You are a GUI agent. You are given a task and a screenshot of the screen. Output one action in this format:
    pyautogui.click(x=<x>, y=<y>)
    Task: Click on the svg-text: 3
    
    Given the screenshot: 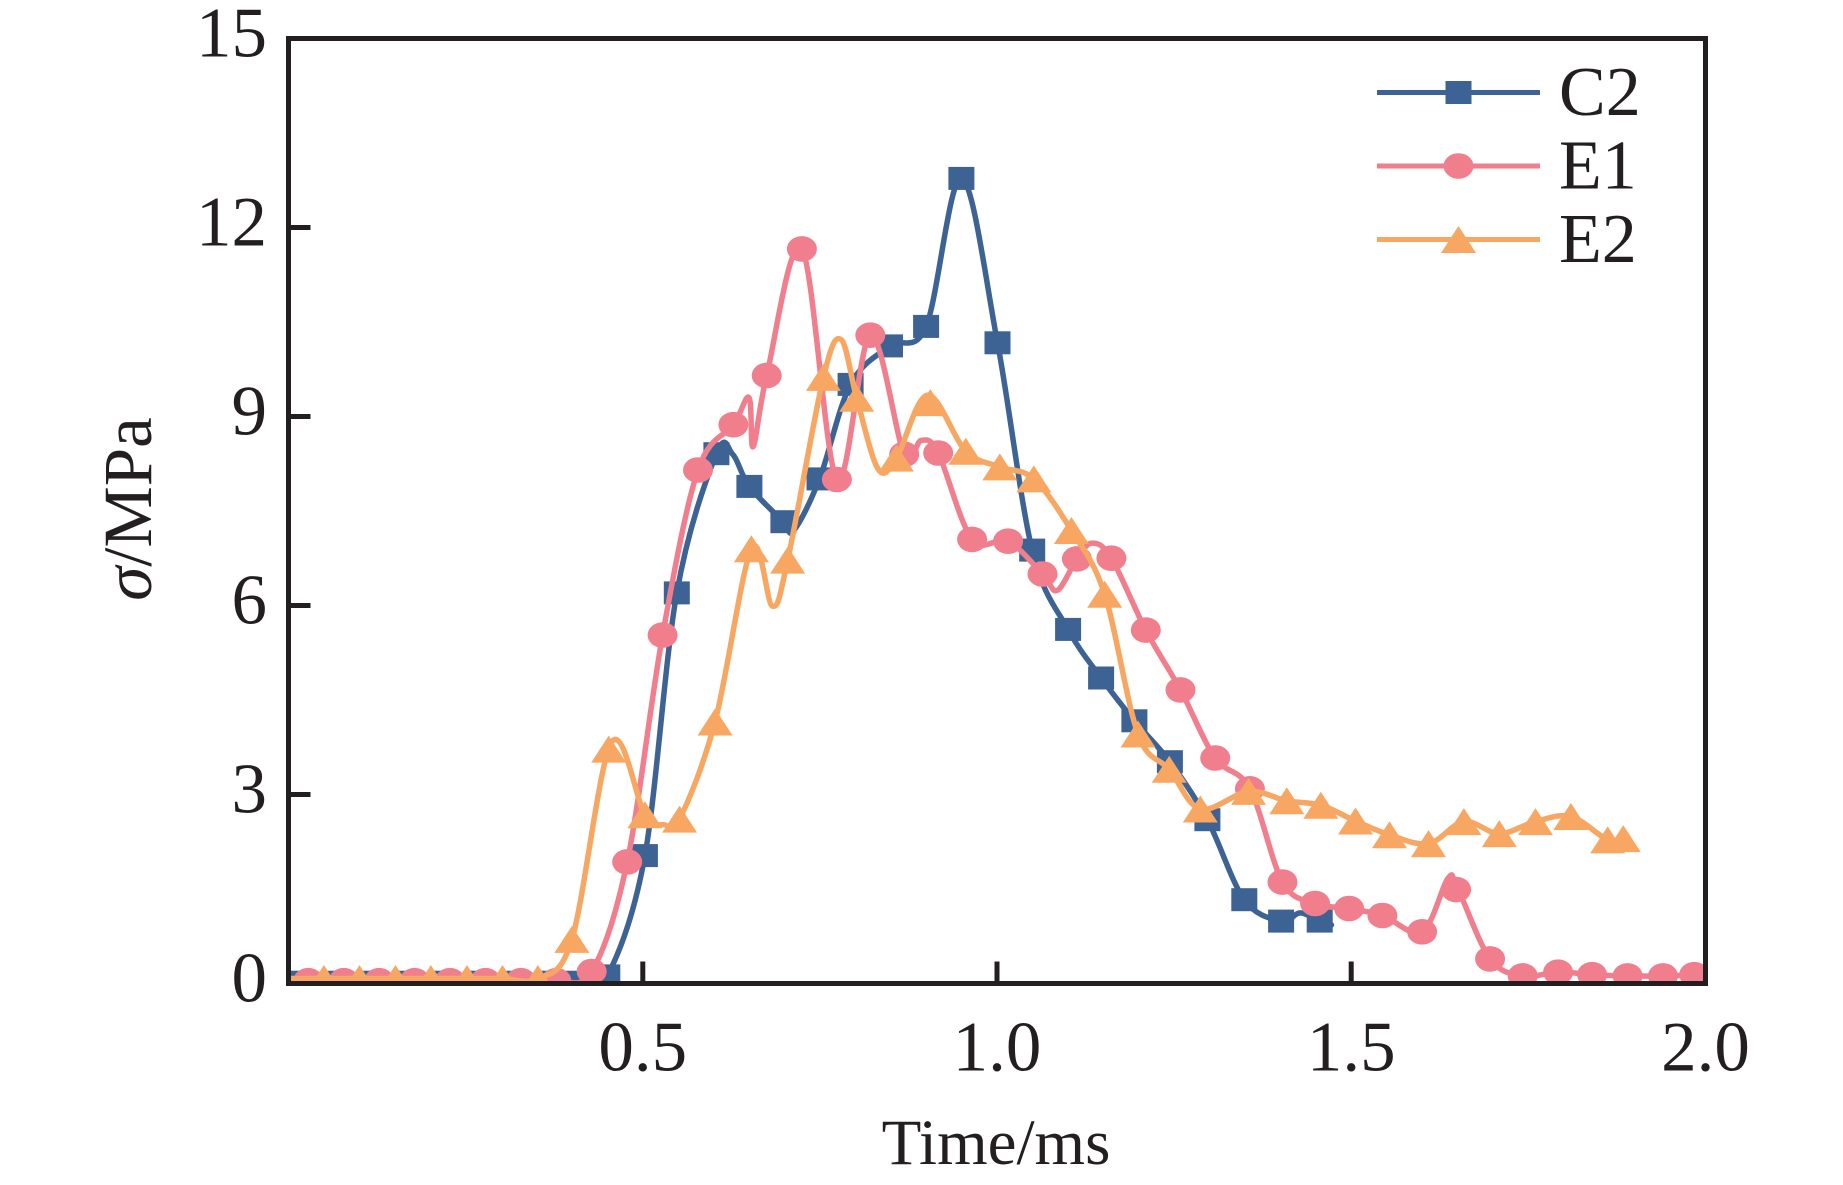 What is the action you would take?
    pyautogui.click(x=250, y=790)
    